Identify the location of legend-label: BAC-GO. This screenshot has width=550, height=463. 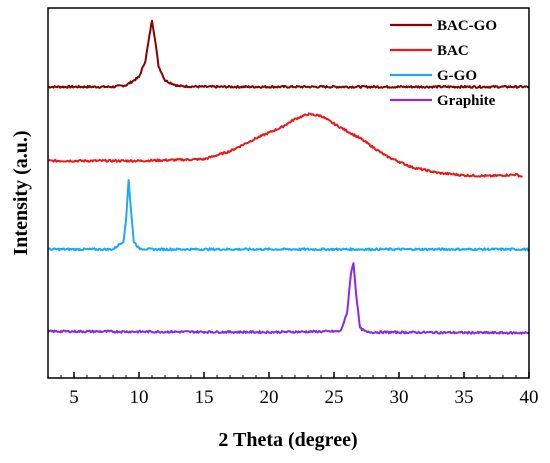
(467, 26).